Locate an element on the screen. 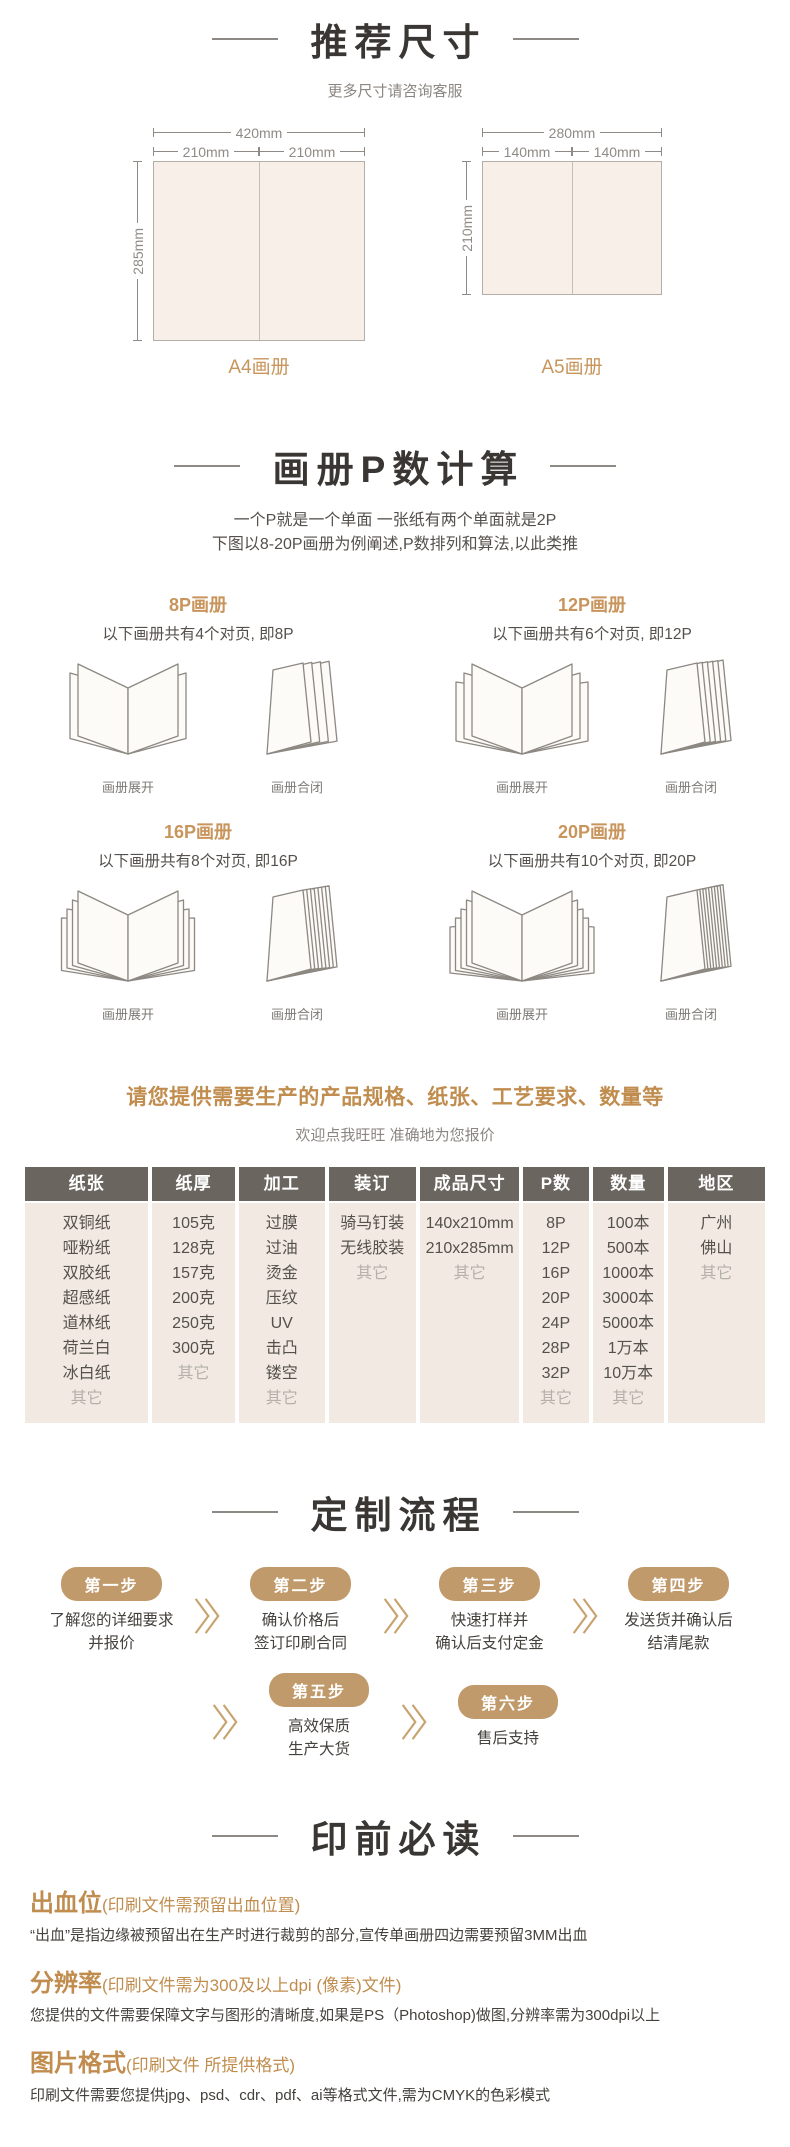 The image size is (790, 2147). process-step: 第六步 售后支持 is located at coordinates (508, 1717).